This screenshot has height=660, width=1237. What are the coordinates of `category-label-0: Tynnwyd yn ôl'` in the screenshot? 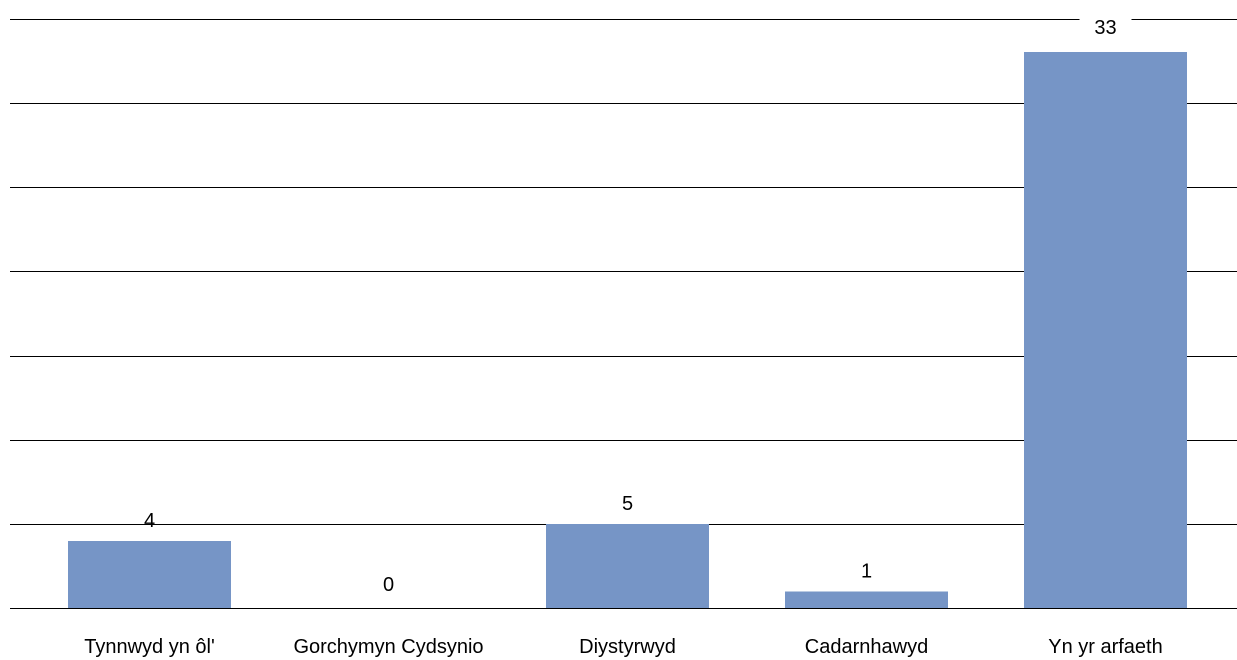 It's located at (149, 647).